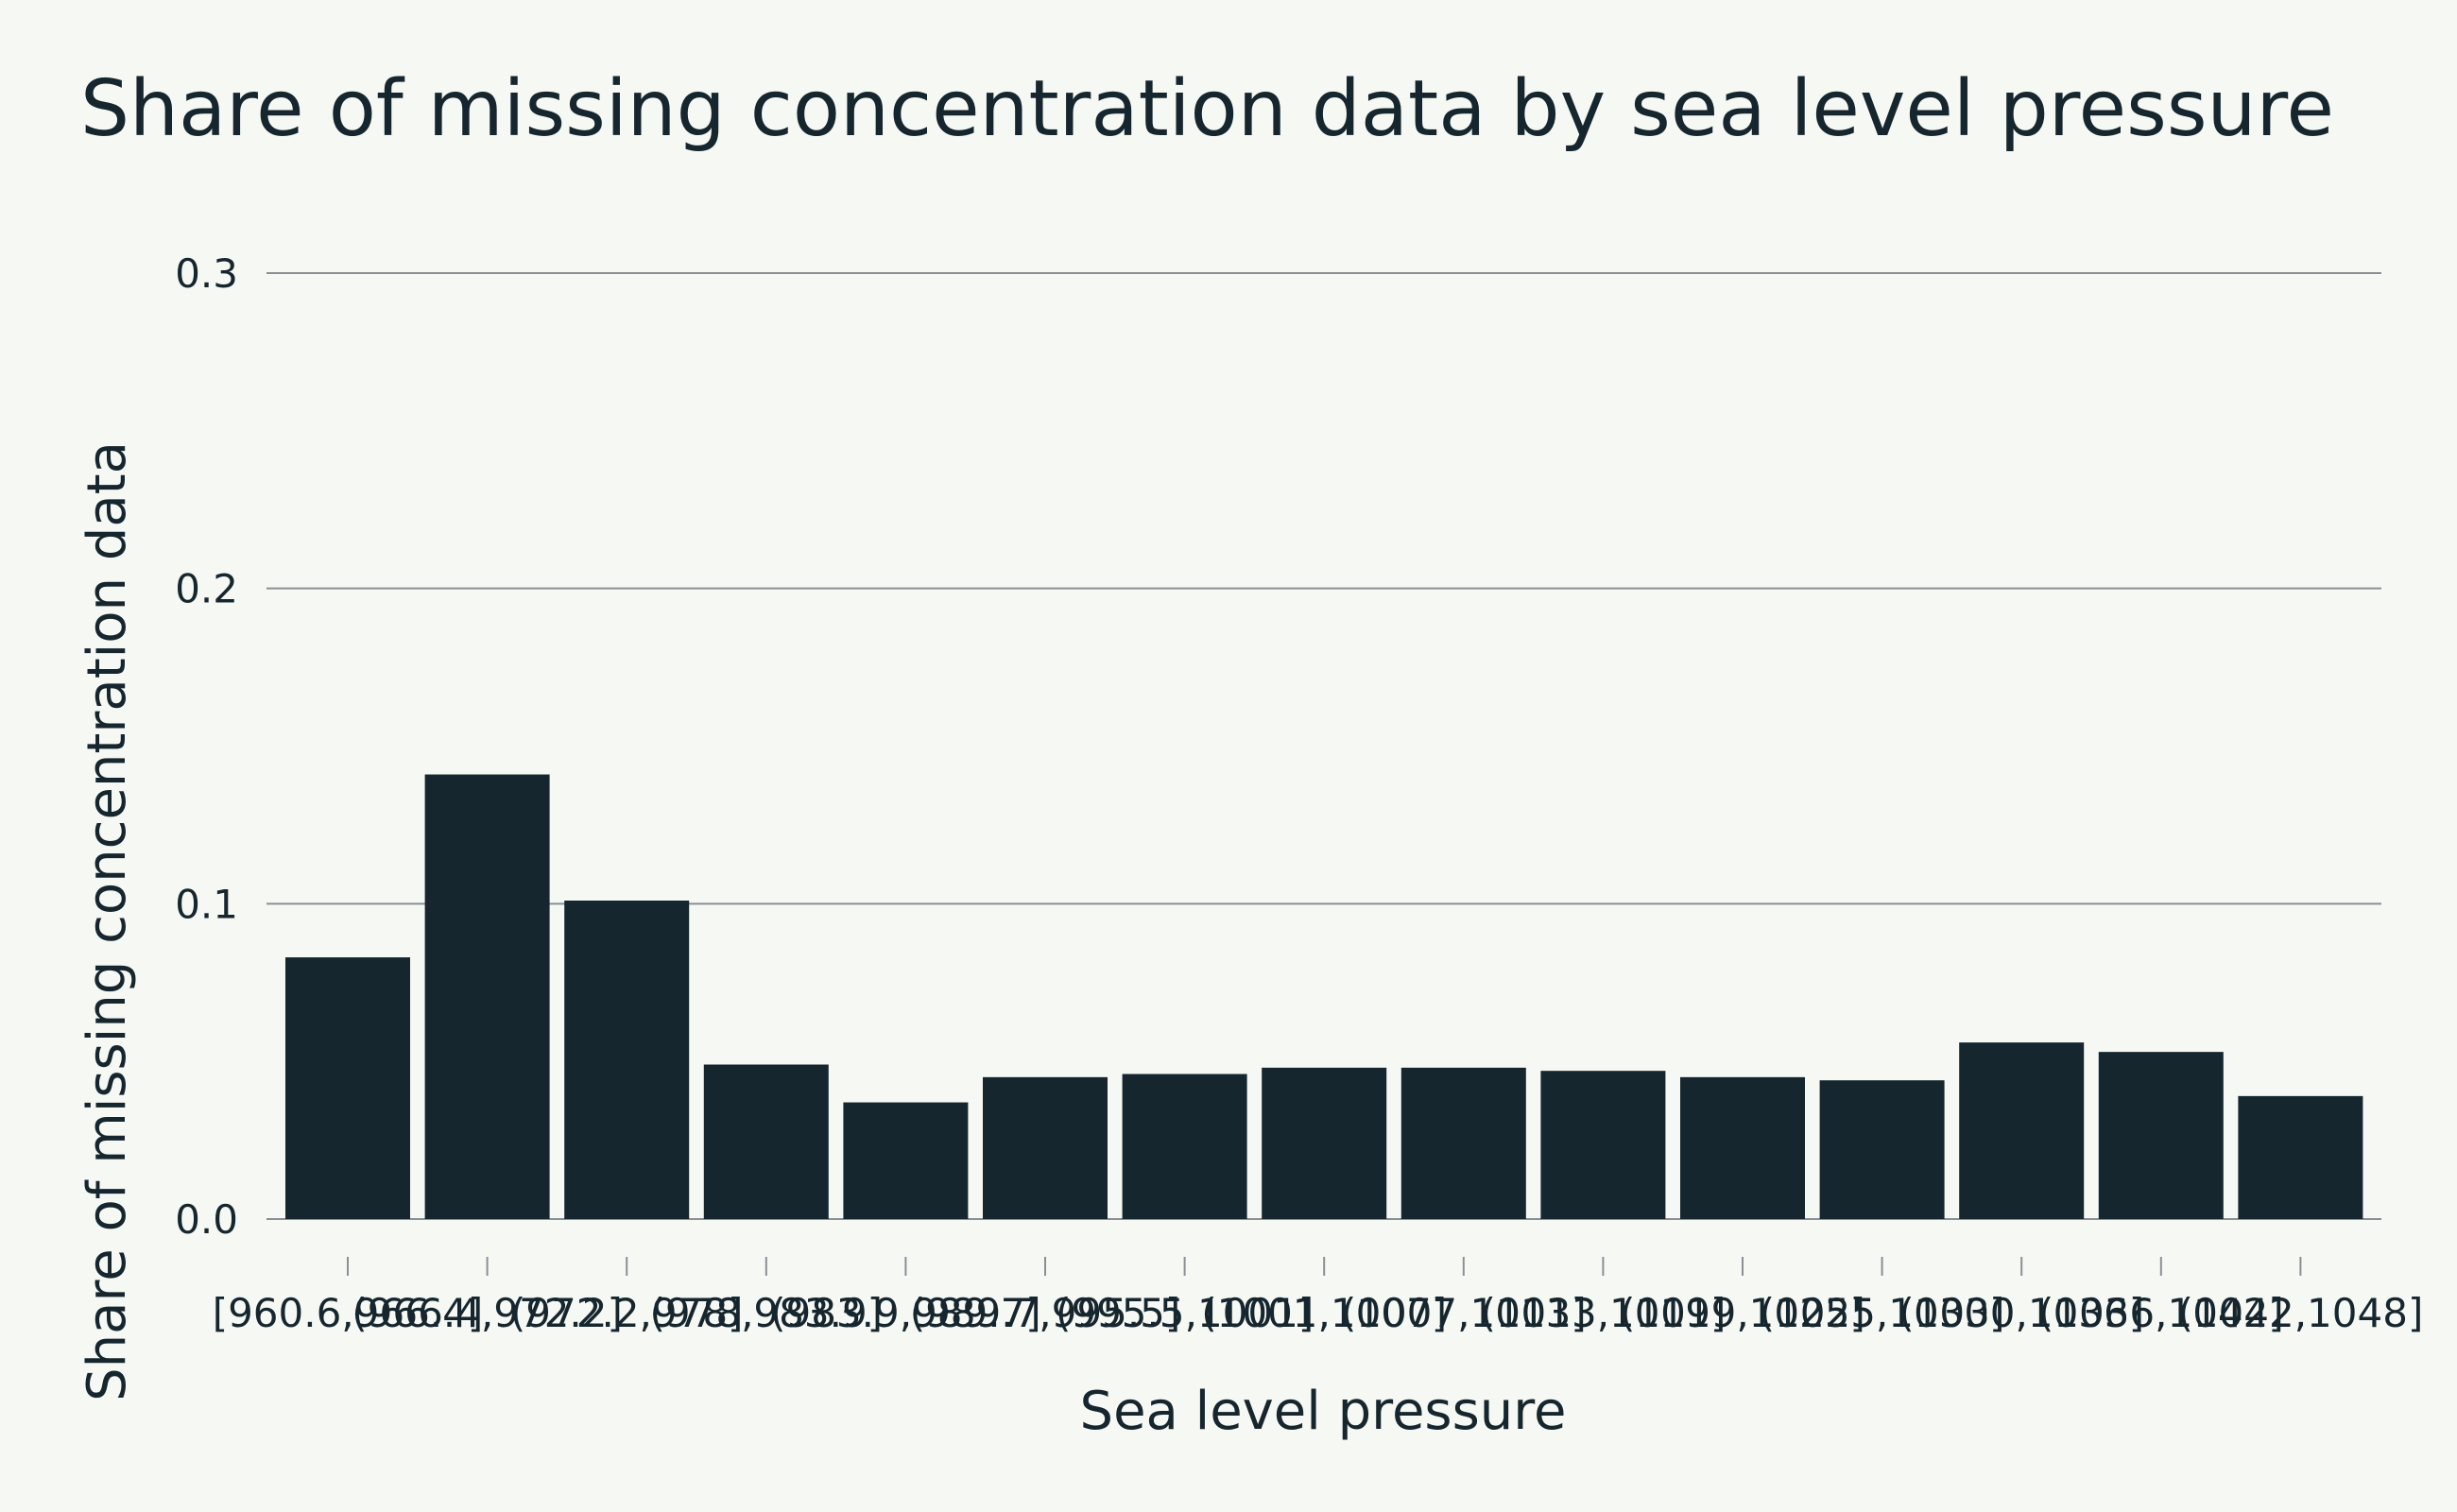 This screenshot has width=2457, height=1512. What do you see at coordinates (1185, 1313) in the screenshot?
I see `x-tick-label: (995.5,1001]` at bounding box center [1185, 1313].